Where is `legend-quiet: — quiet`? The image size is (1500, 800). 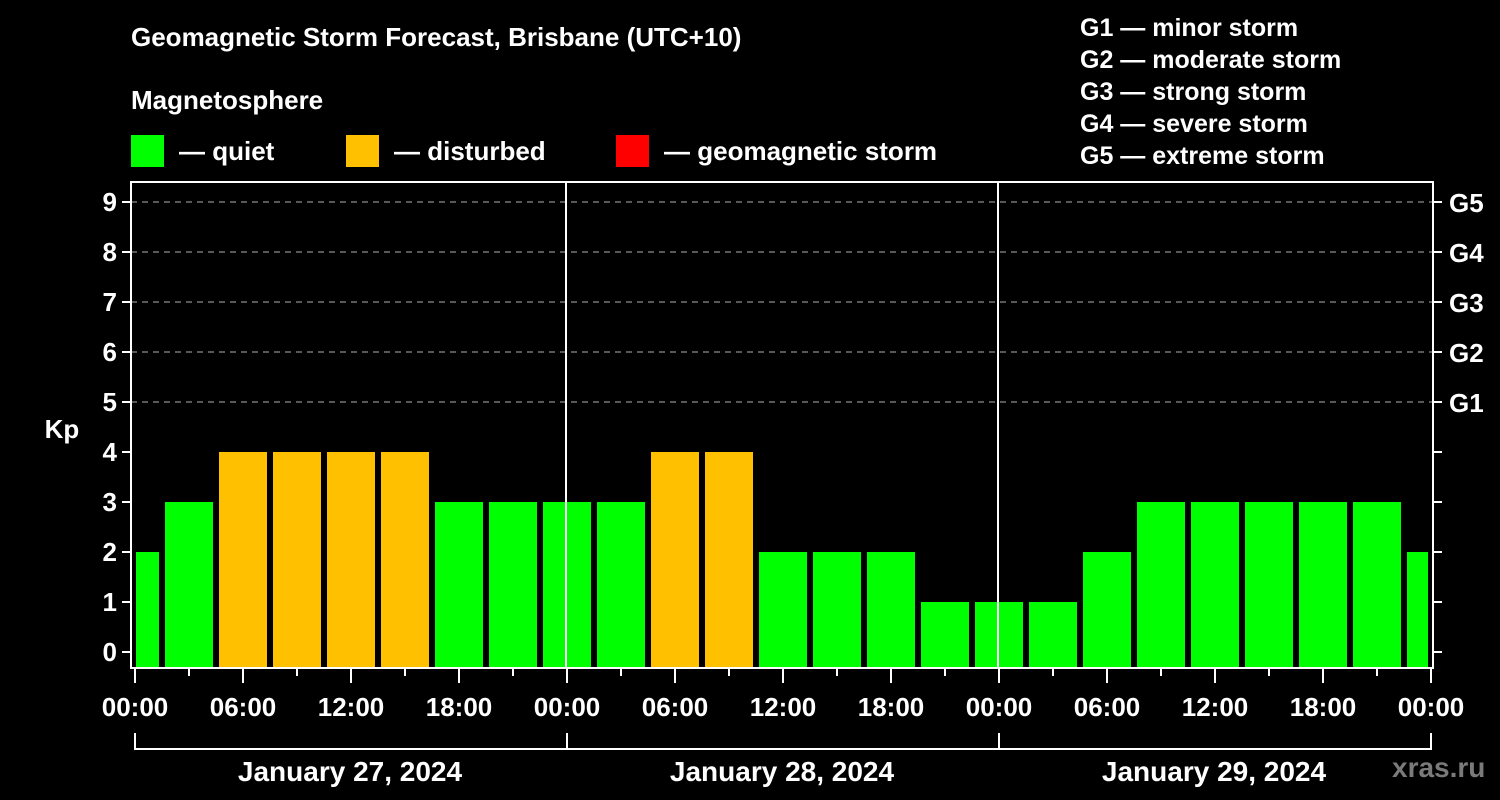
legend-quiet: — quiet is located at coordinates (202, 151).